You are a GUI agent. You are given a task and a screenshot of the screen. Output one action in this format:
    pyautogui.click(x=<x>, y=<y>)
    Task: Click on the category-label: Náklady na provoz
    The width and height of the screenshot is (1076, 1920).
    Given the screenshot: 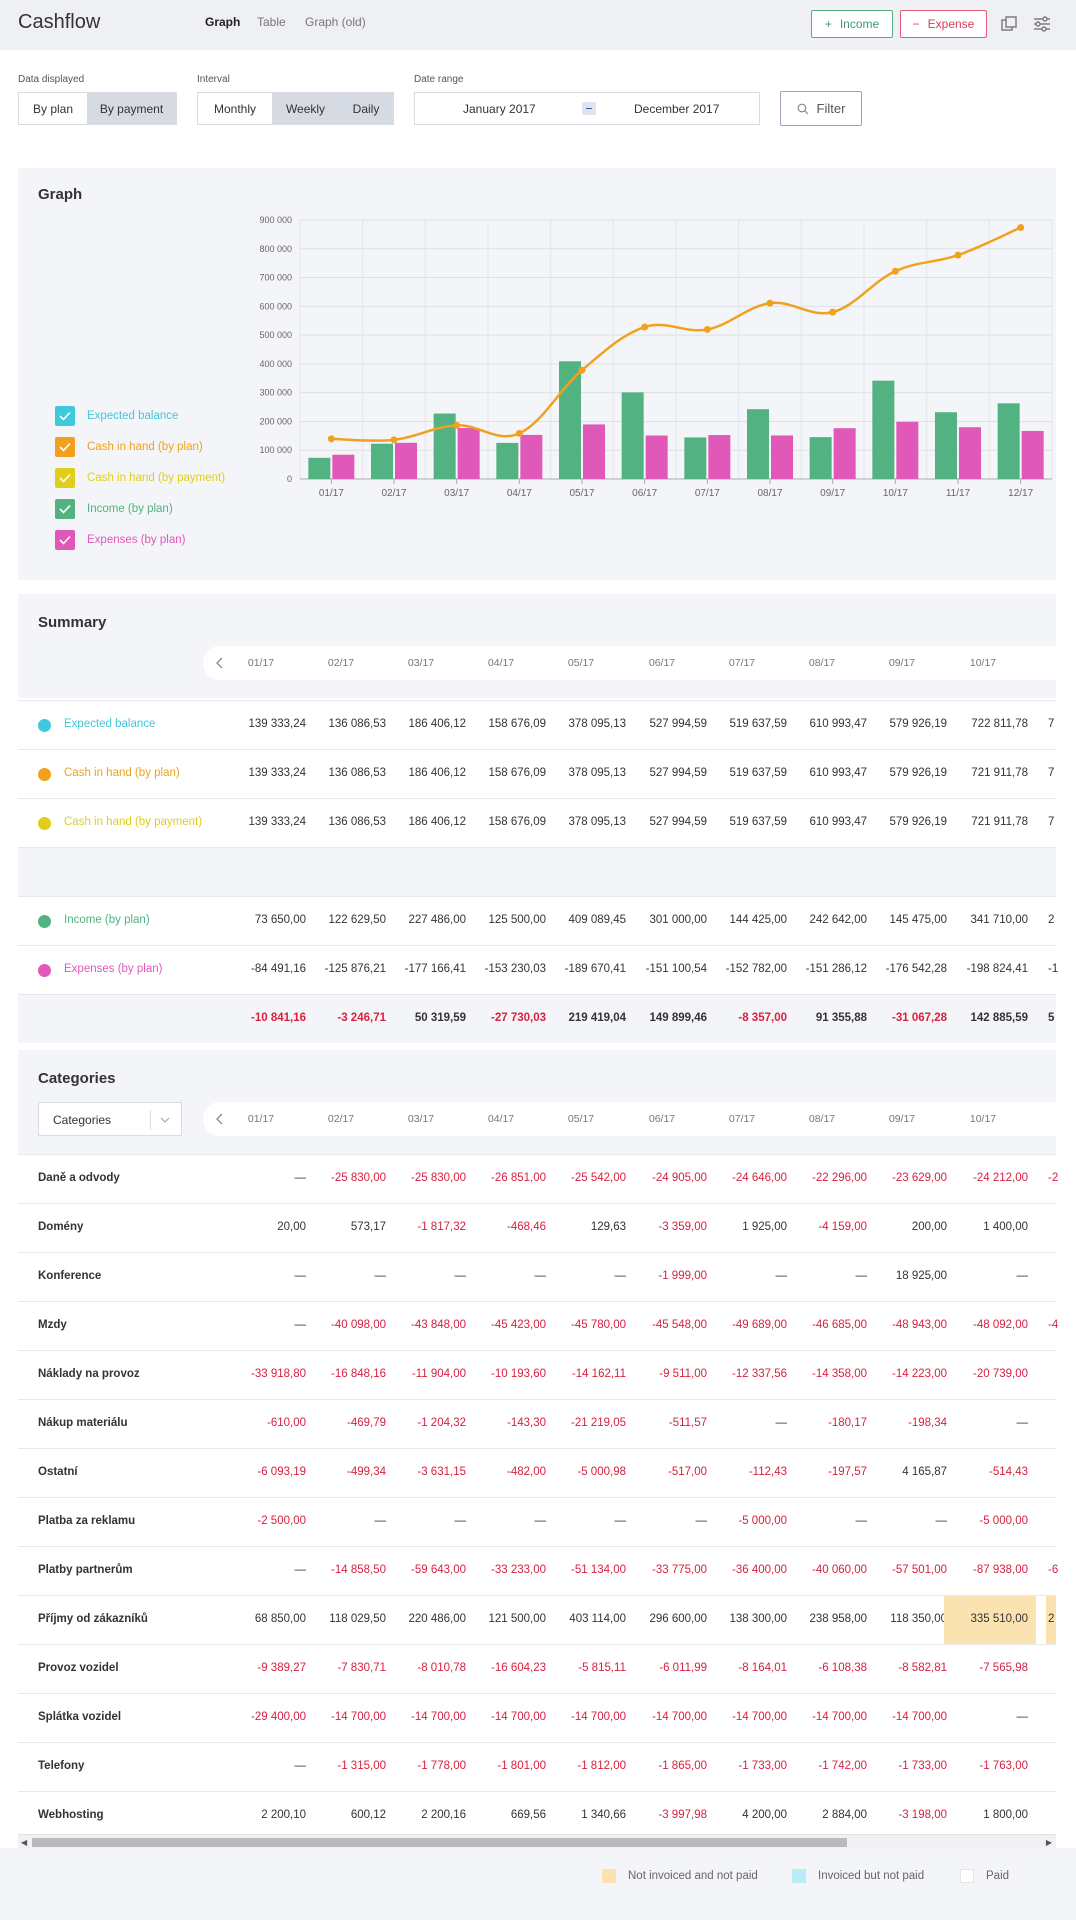 What is the action you would take?
    pyautogui.click(x=89, y=1374)
    